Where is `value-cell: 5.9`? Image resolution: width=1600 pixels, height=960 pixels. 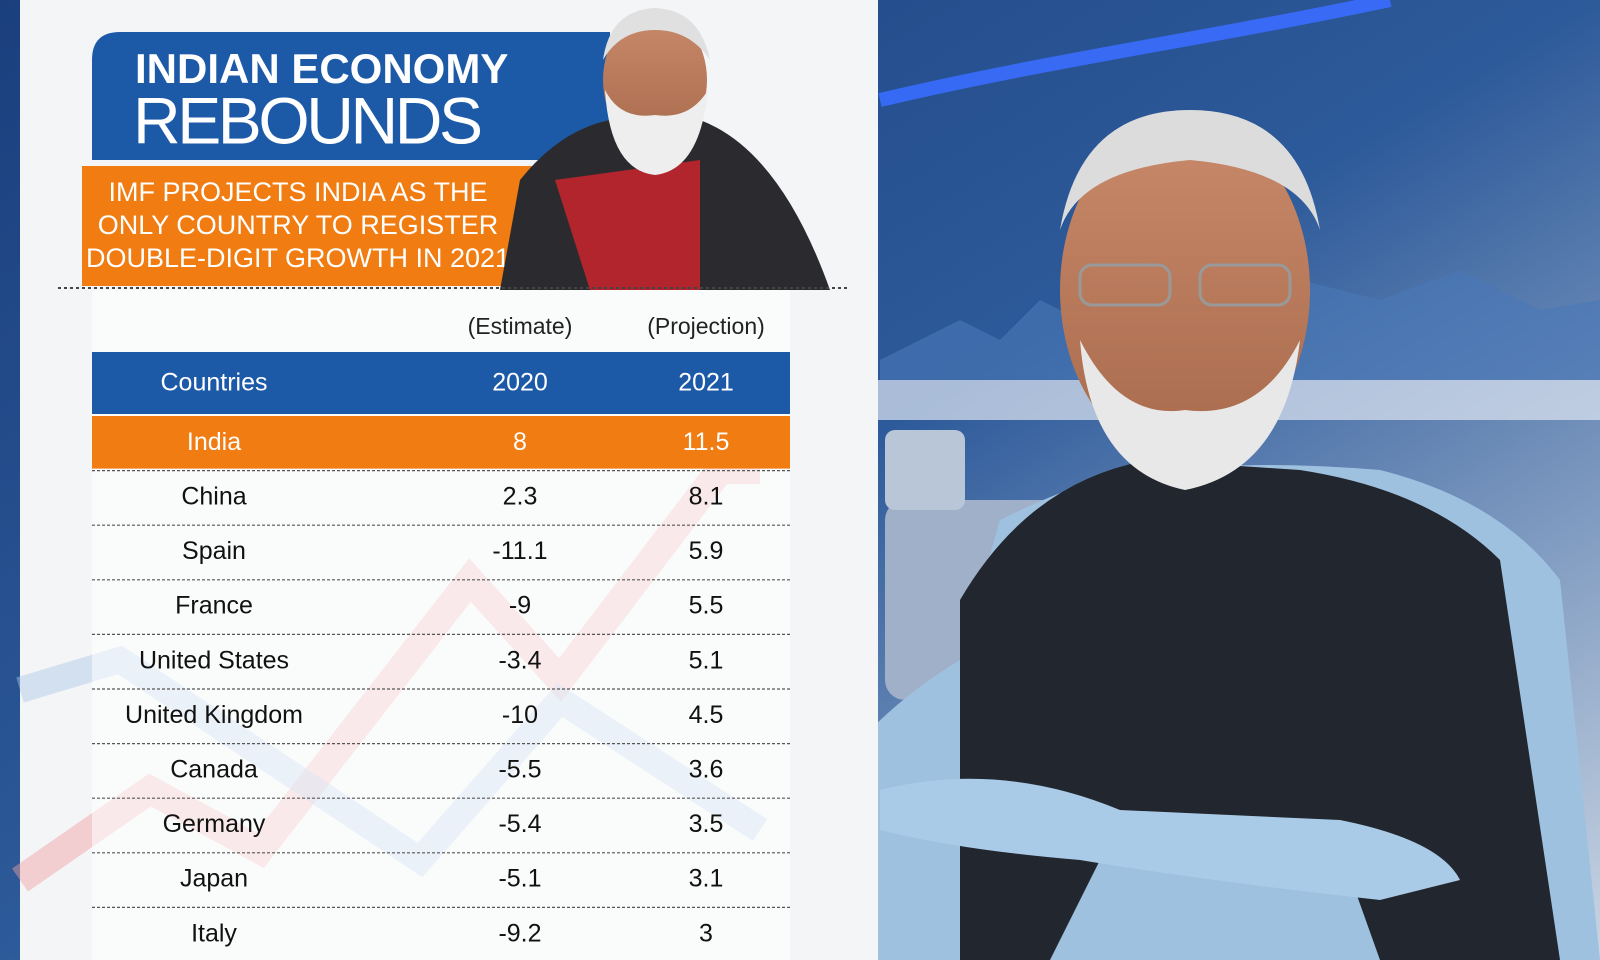
value-cell: 5.9 is located at coordinates (706, 551).